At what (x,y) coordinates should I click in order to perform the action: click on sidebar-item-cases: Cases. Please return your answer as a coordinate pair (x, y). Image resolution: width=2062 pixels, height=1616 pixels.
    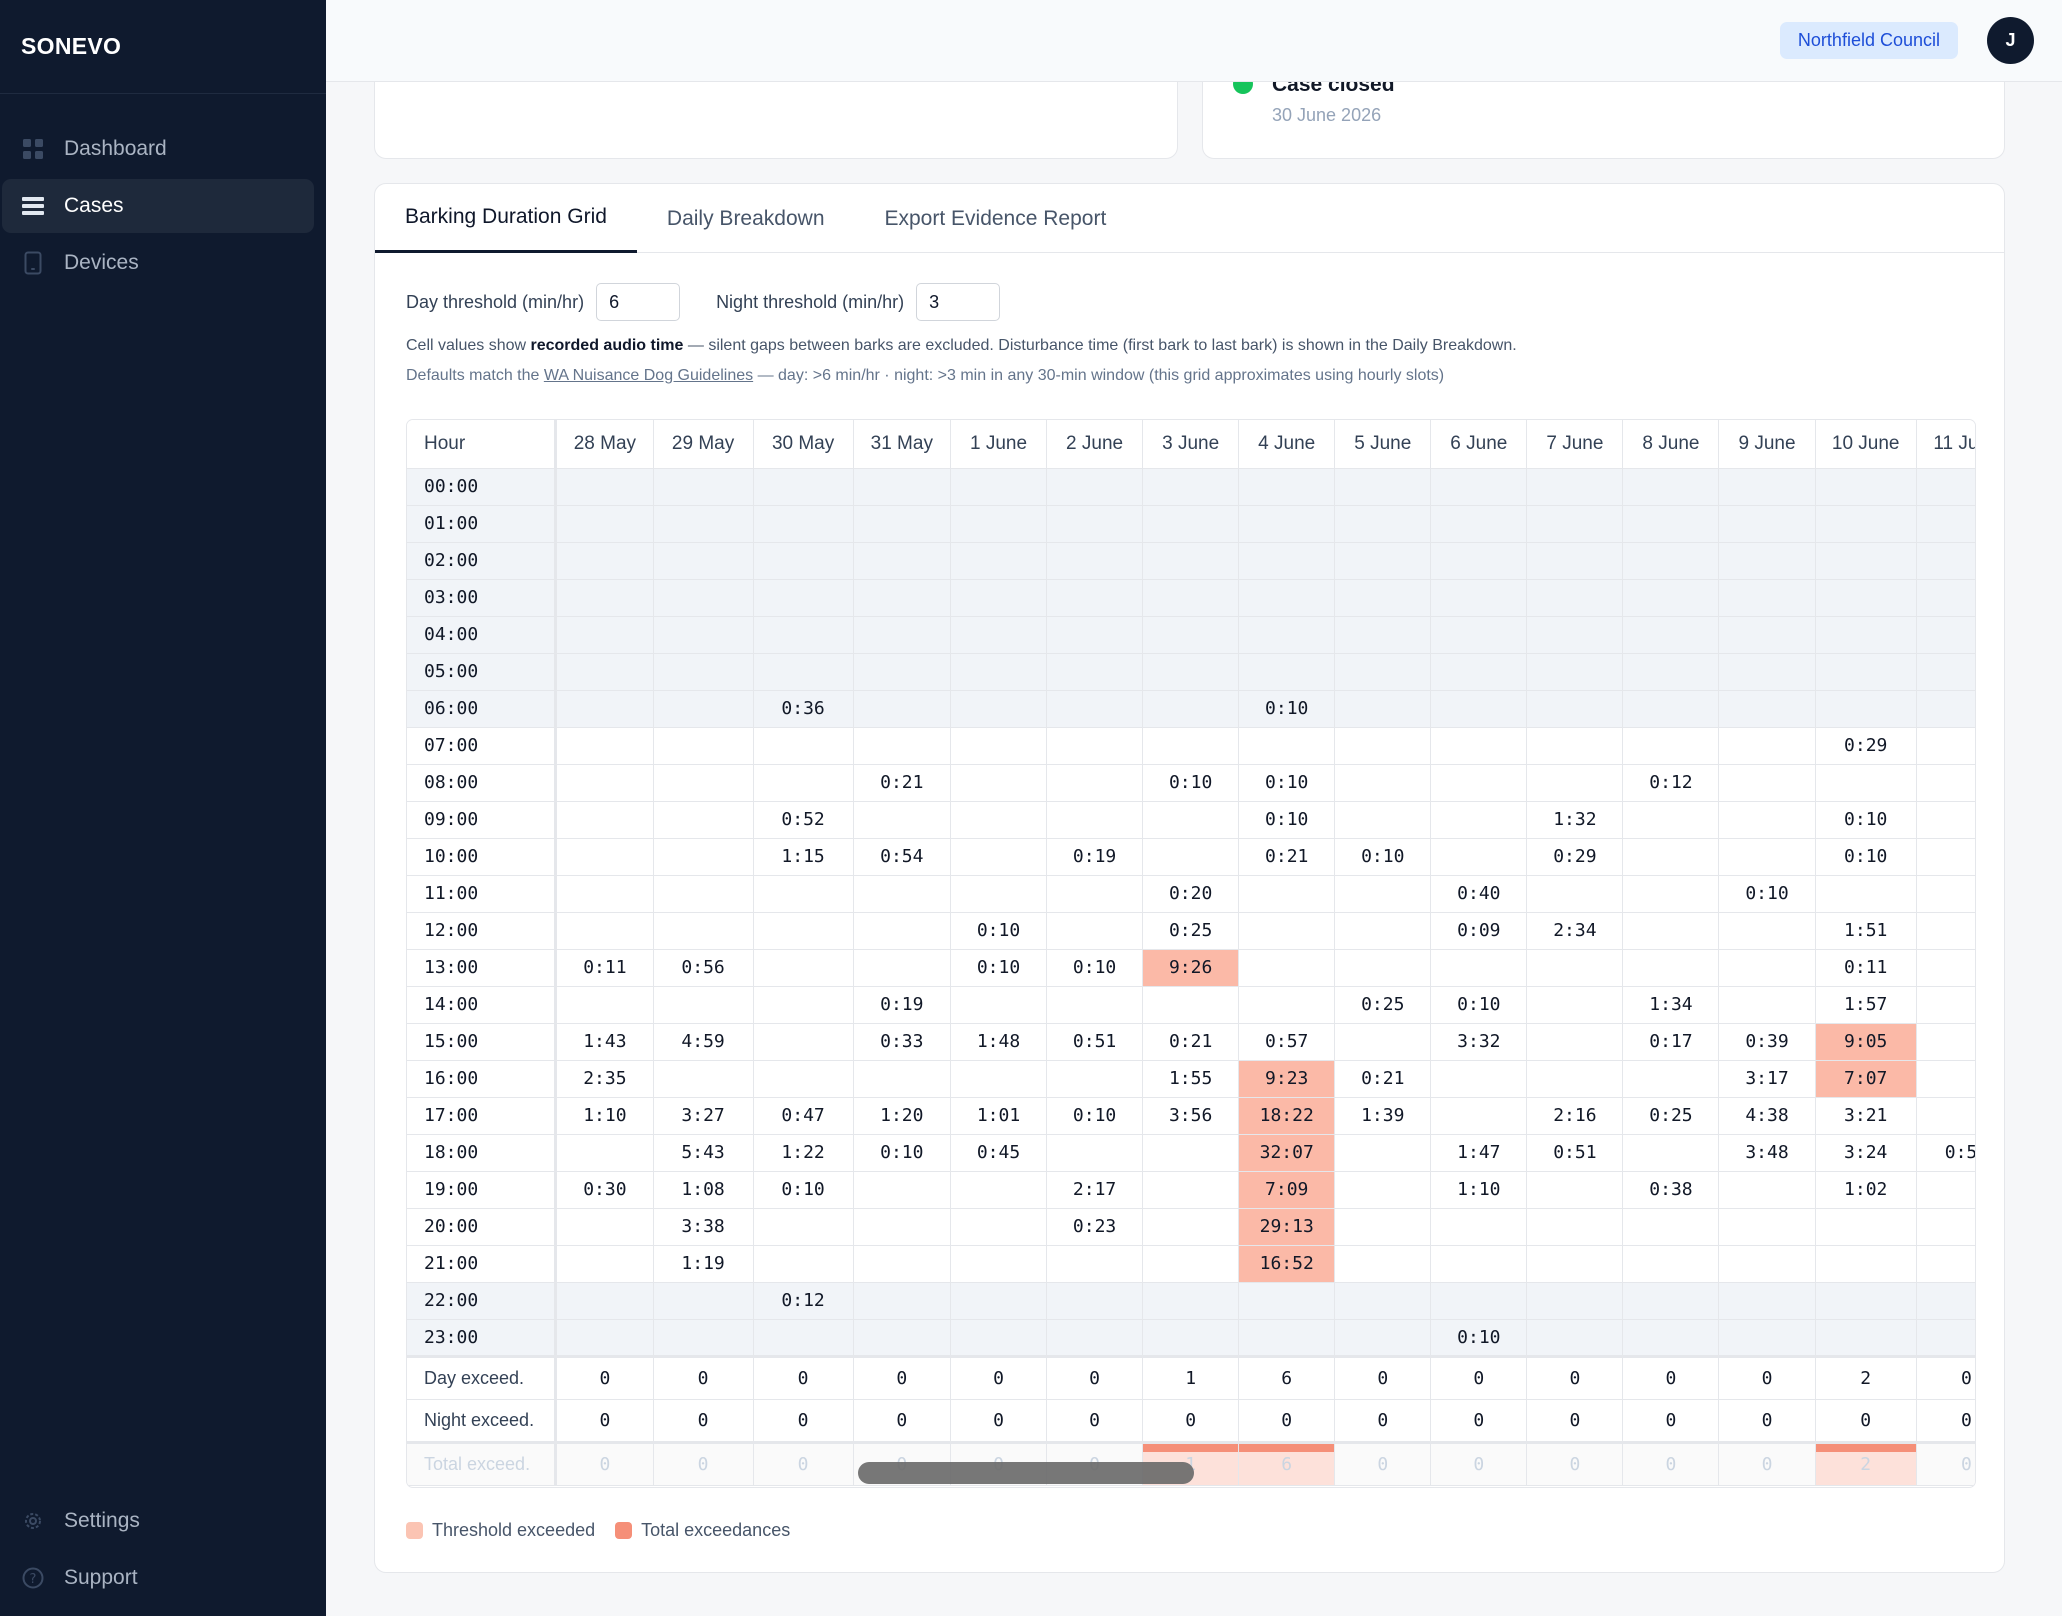
    Looking at the image, I should click on (158, 206).